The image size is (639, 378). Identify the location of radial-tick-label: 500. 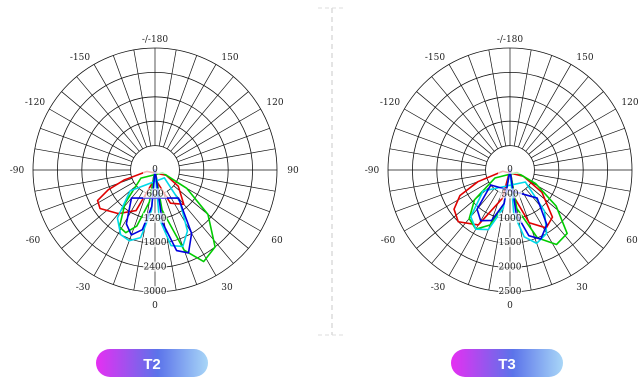
(509, 194).